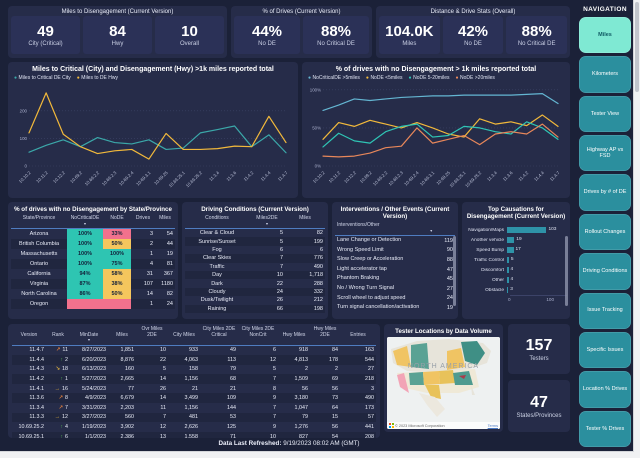  I want to click on table-row: 11.4.2, so click(29, 379).